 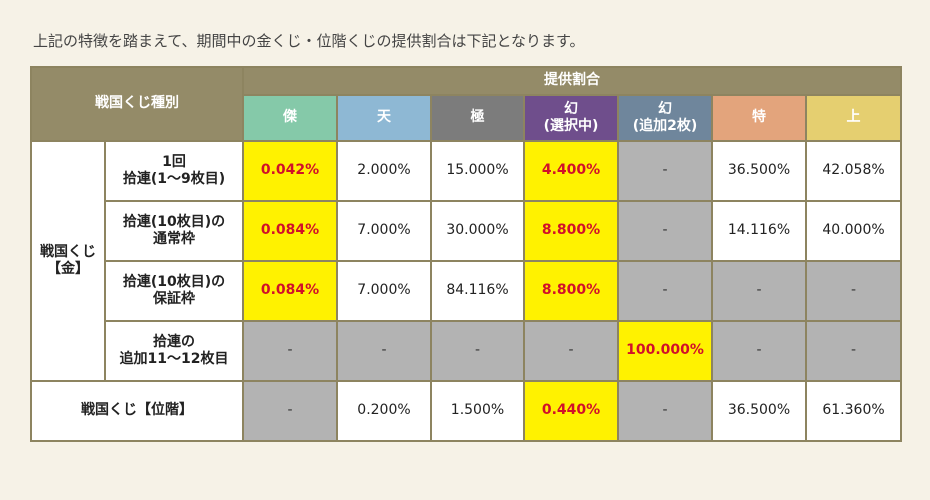 I want to click on rank-header-4: 幻 (追加2枚), so click(x=665, y=118).